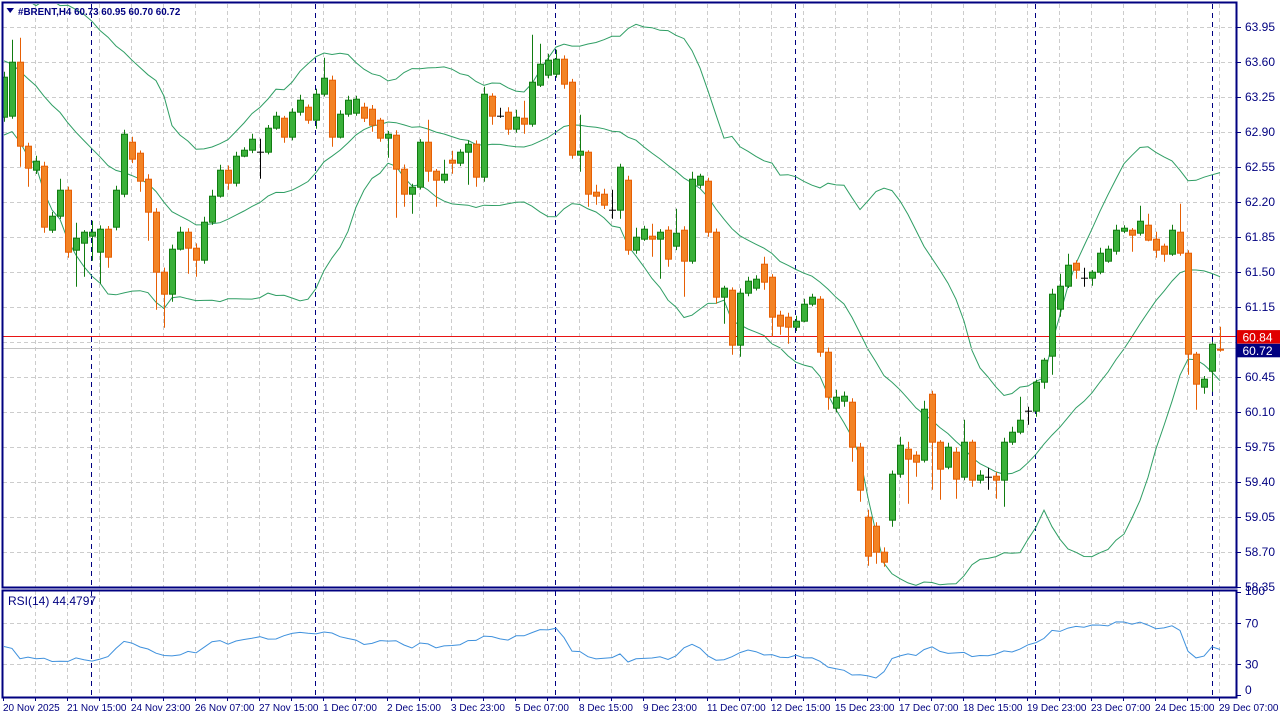  What do you see at coordinates (865, 708) in the screenshot?
I see `svg-text: 15 Dec 23:00` at bounding box center [865, 708].